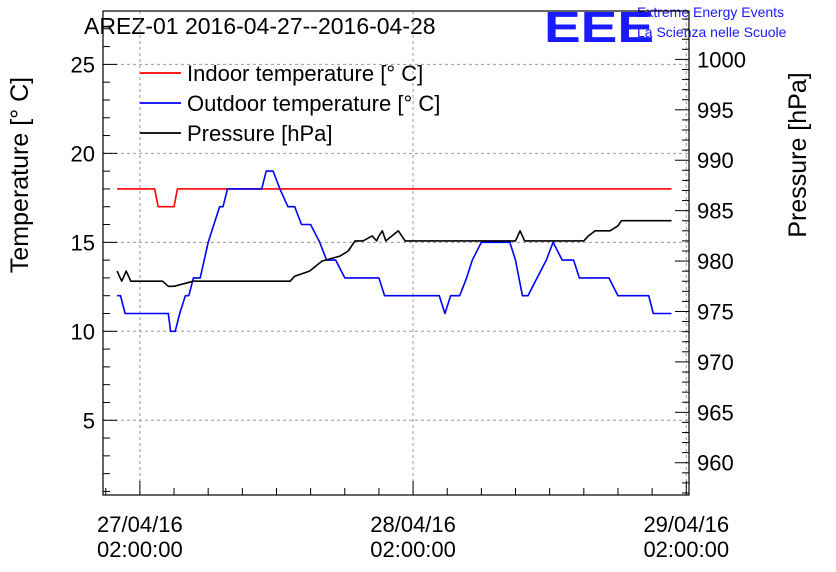 Image resolution: width=836 pixels, height=572 pixels. What do you see at coordinates (715, 362) in the screenshot?
I see `y2-tick-label: 970` at bounding box center [715, 362].